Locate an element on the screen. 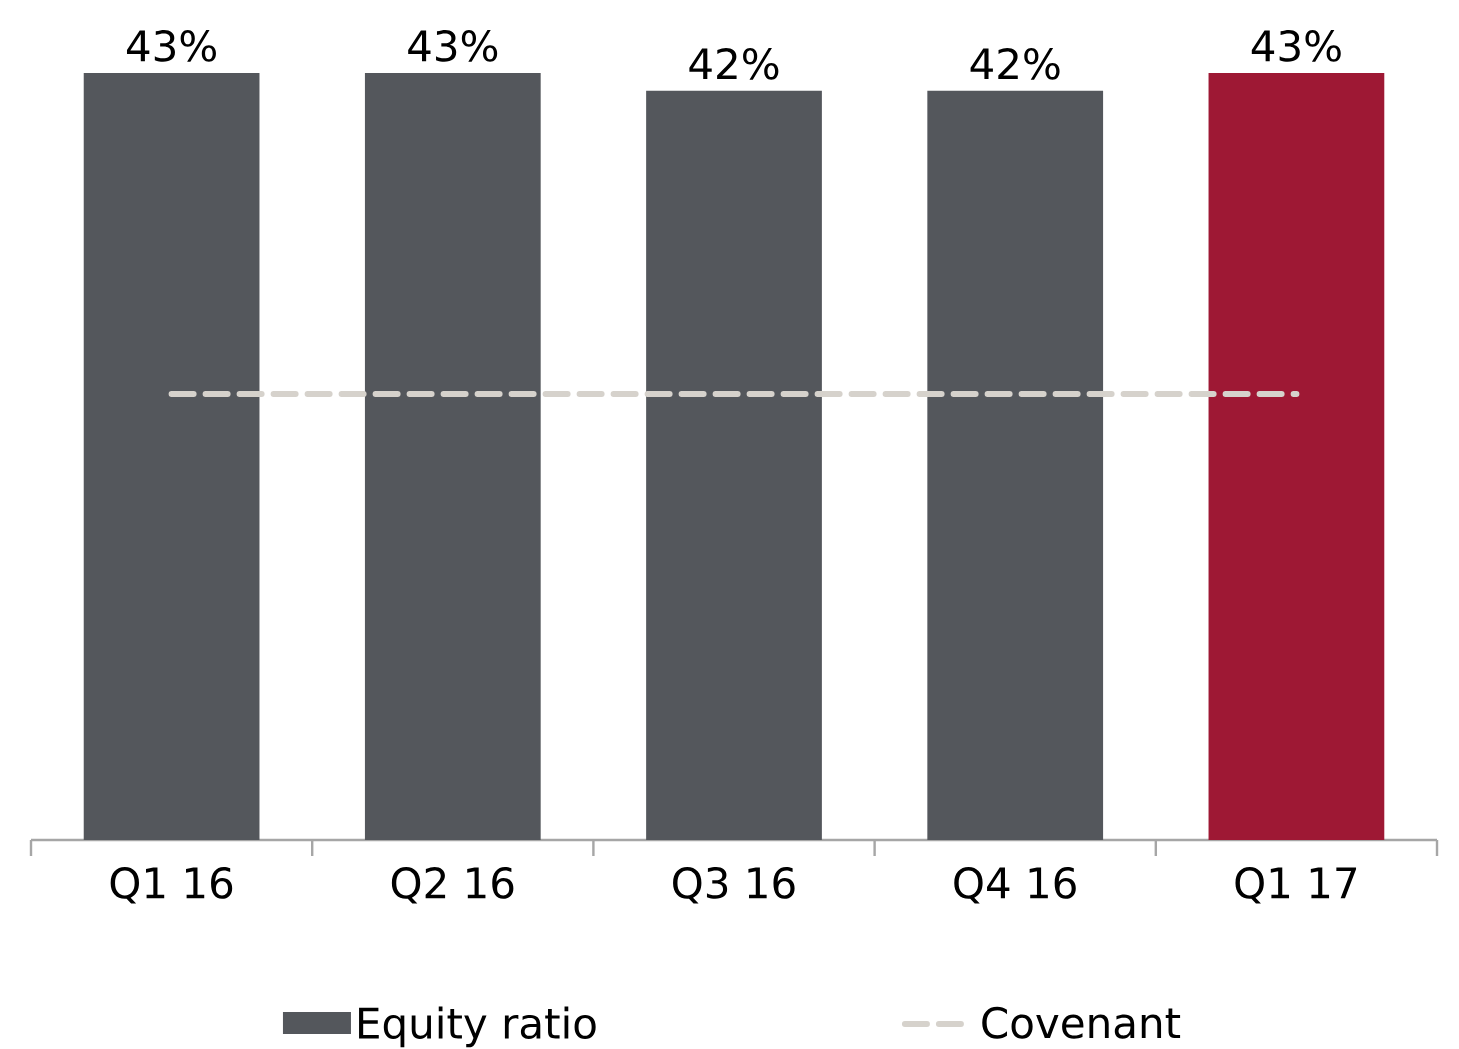 The height and width of the screenshot is (1049, 1459). legend-label: Equity ratio is located at coordinates (477, 1027).